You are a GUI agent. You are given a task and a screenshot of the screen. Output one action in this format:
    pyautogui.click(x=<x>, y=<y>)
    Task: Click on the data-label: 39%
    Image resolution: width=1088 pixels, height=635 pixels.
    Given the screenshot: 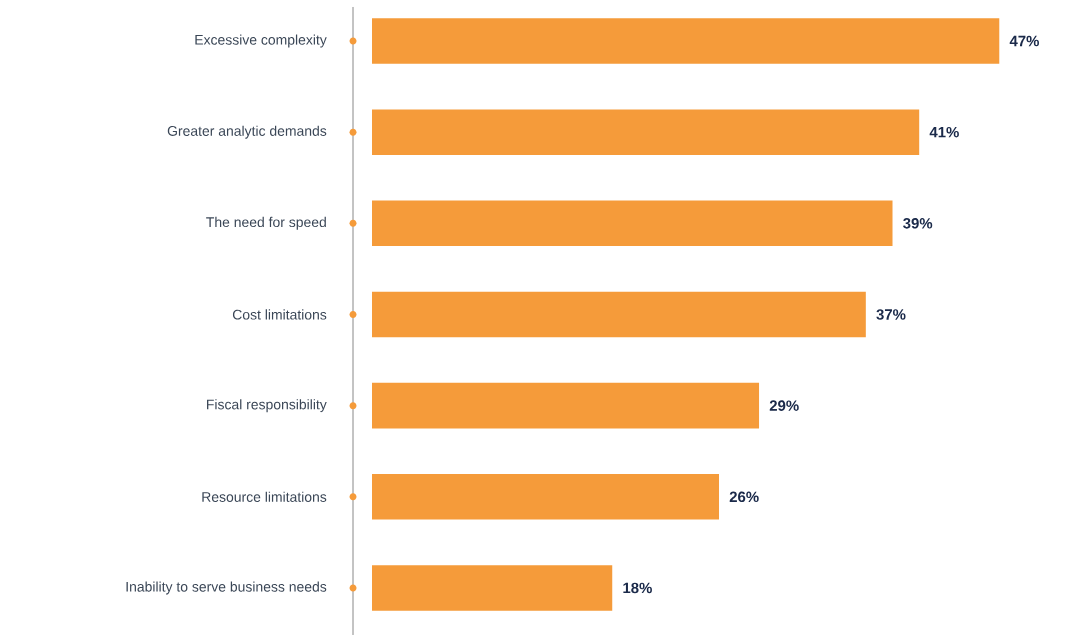 What is the action you would take?
    pyautogui.click(x=918, y=223)
    